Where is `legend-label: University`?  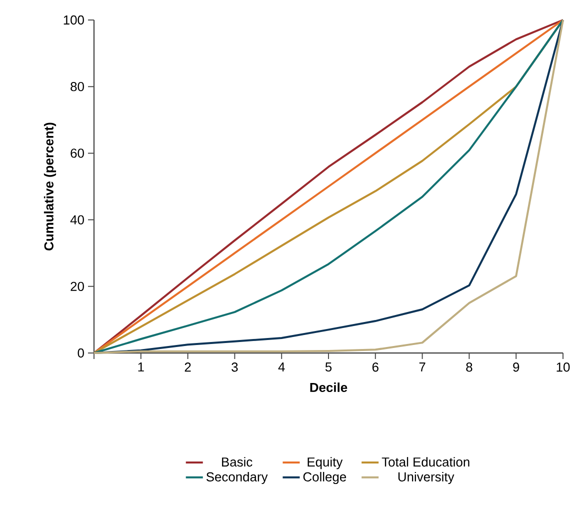 legend-label: University is located at coordinates (426, 478).